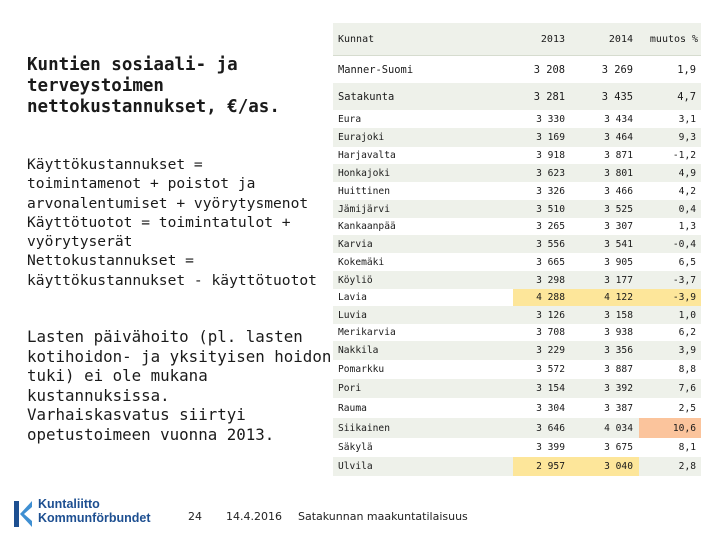 This screenshot has width=720, height=540. Describe the element at coordinates (358, 350) in the screenshot. I see `cell-municipality: Nakkila` at that location.